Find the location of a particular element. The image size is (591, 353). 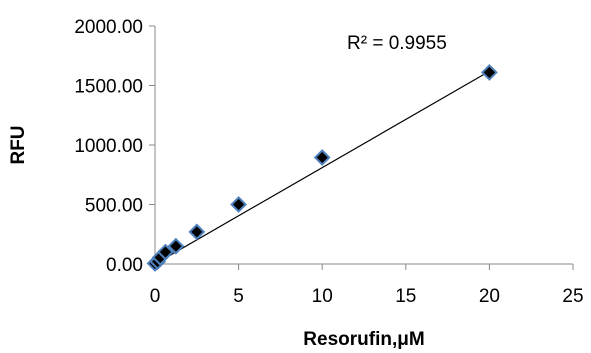

y-tick-label: 1500.00 is located at coordinates (108, 87).